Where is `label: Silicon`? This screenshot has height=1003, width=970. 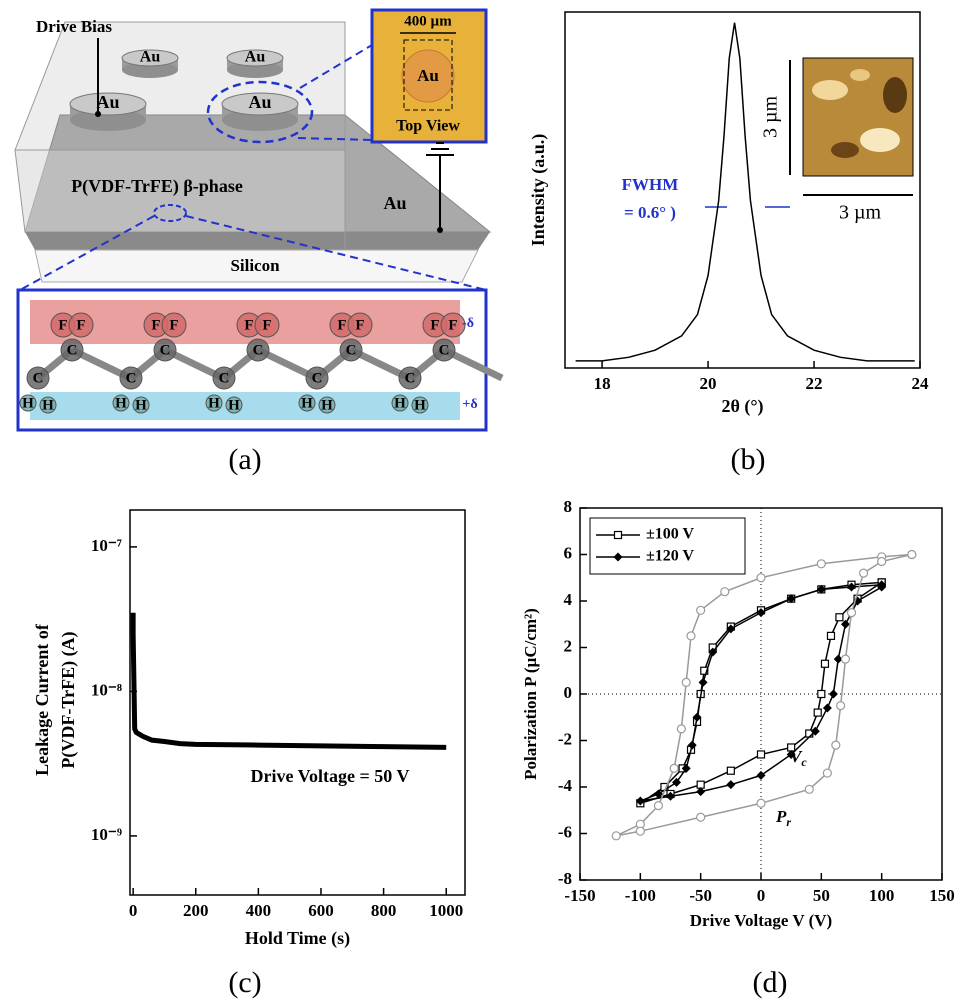
label: Silicon is located at coordinates (255, 265).